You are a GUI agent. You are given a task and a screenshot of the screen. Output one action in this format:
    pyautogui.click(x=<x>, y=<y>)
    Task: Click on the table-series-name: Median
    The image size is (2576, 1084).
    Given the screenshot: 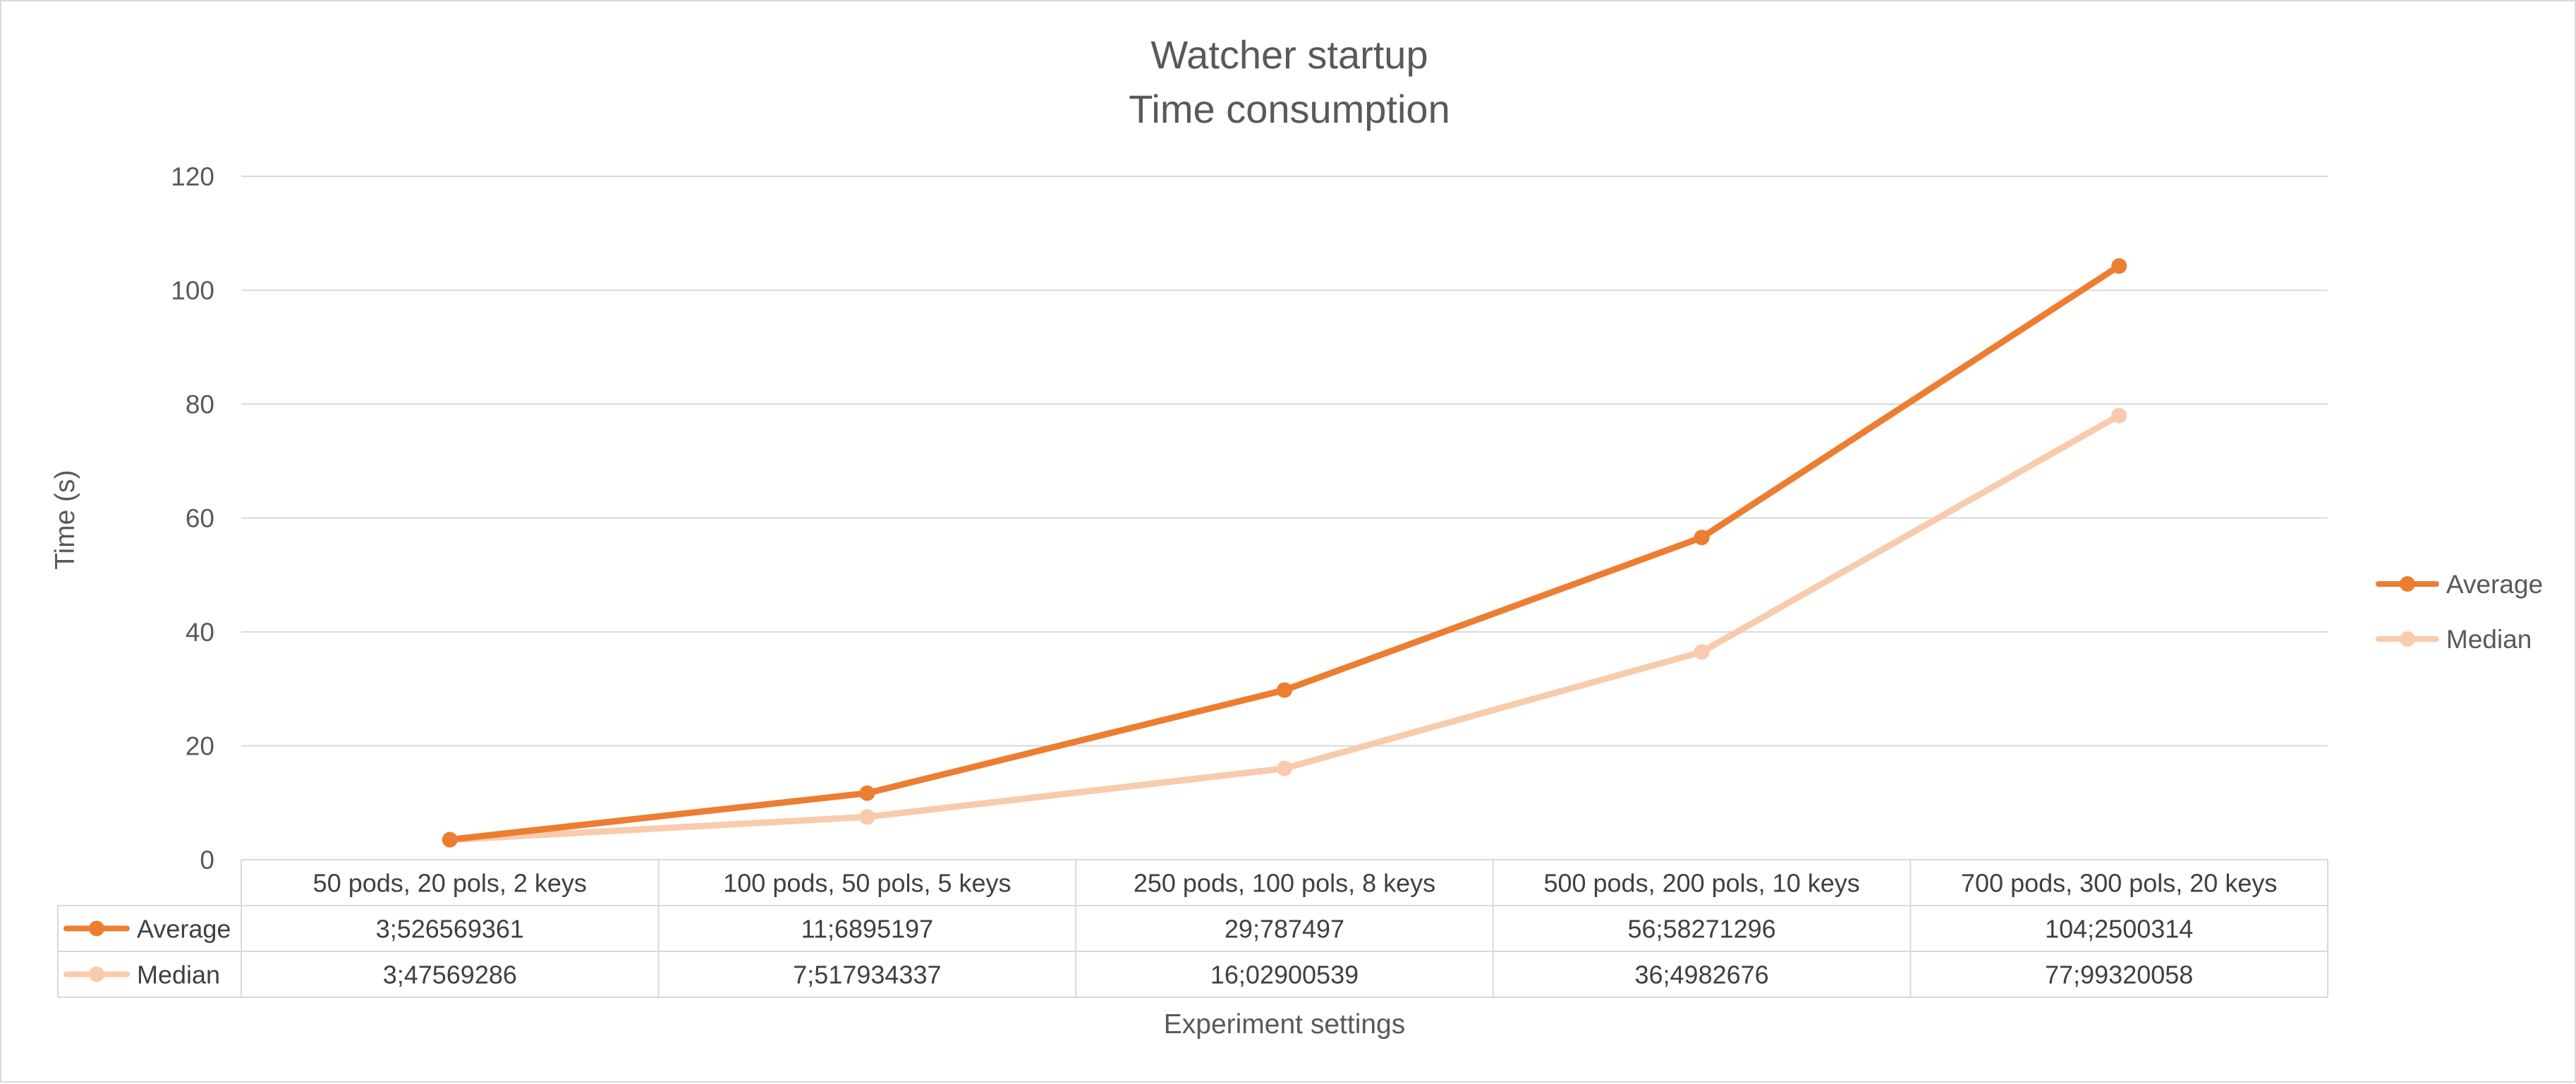 What is the action you would take?
    pyautogui.click(x=178, y=975)
    